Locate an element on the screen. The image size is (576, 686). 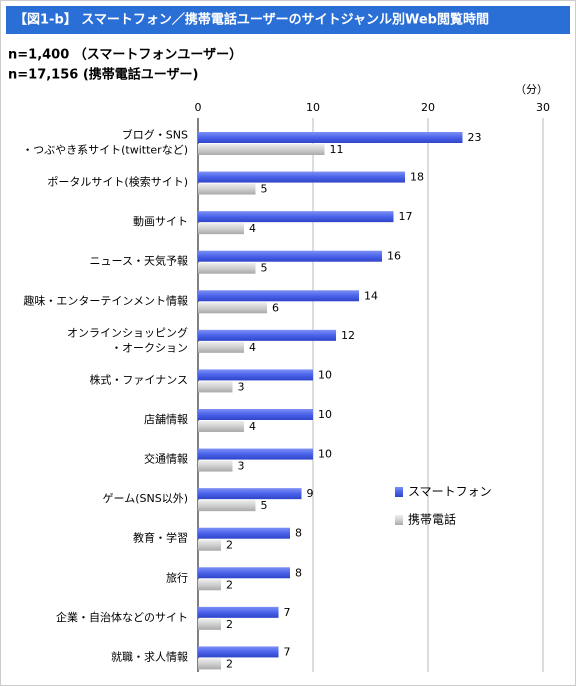
y-tick-label: 企業・自治体などのサイト is located at coordinates (122, 617).